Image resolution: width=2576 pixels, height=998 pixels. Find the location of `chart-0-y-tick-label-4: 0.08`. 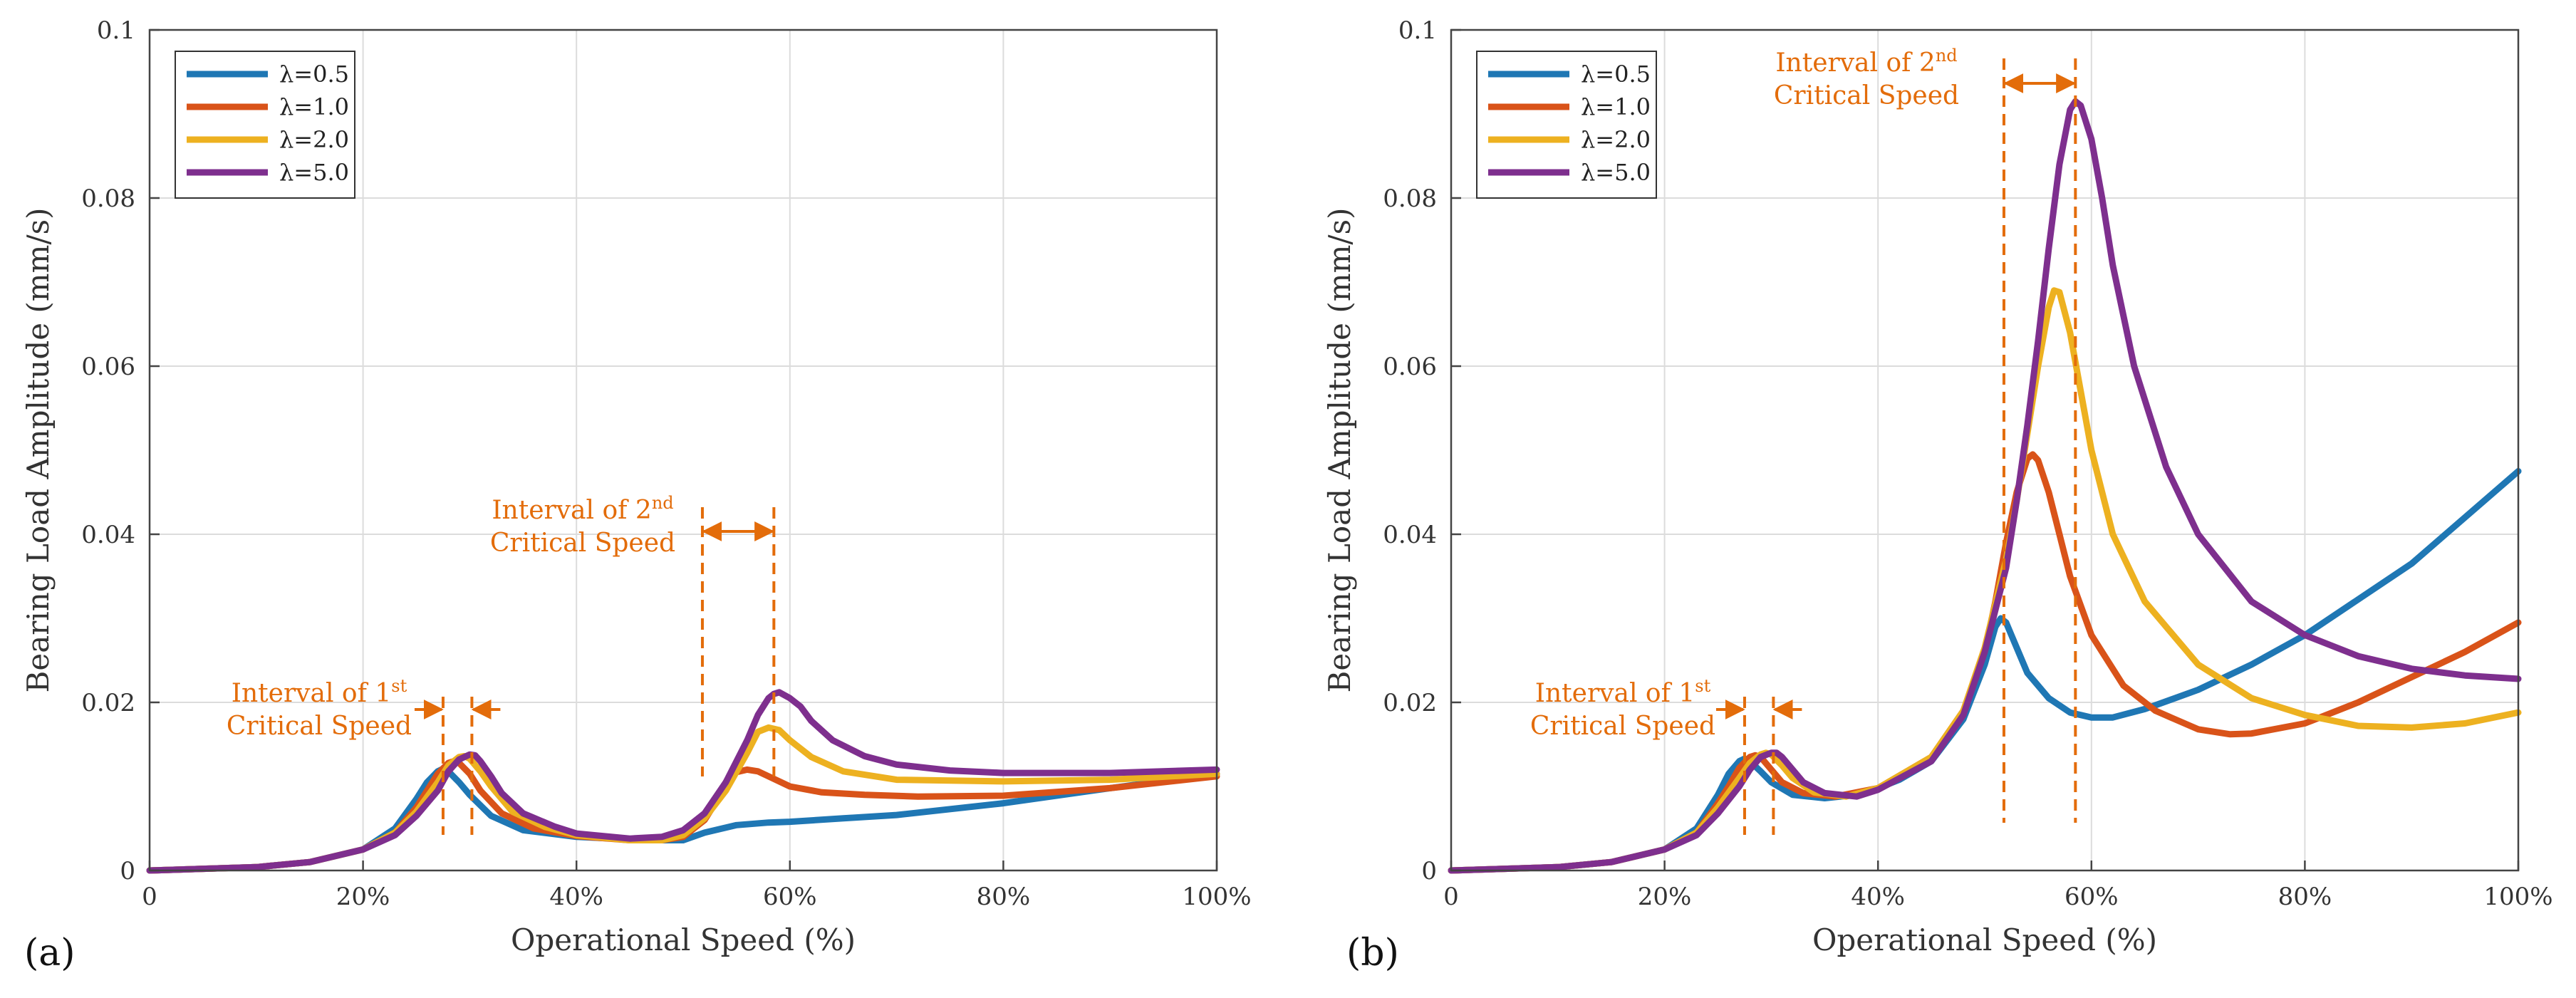

chart-0-y-tick-label-4: 0.08 is located at coordinates (108, 198).